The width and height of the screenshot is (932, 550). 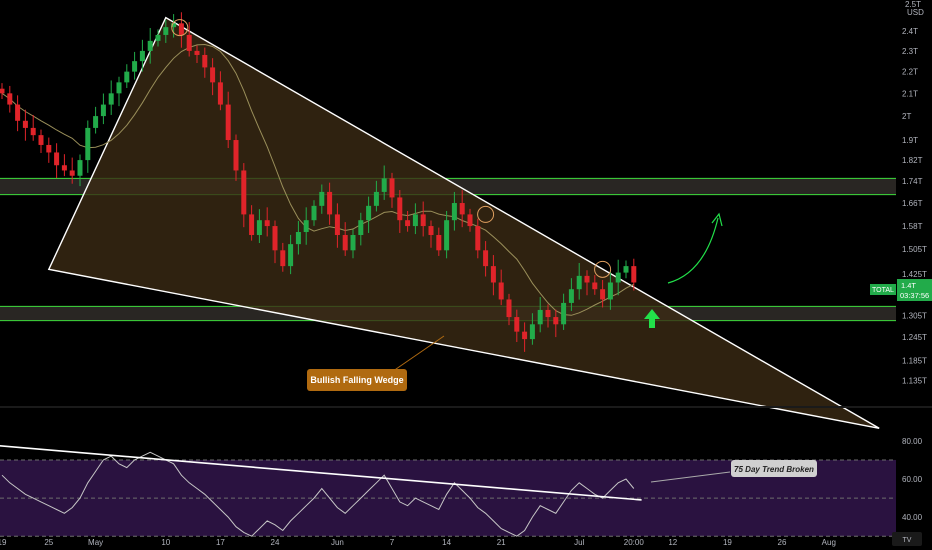 What do you see at coordinates (912, 441) in the screenshot?
I see `rsi-tick-label: 80.00` at bounding box center [912, 441].